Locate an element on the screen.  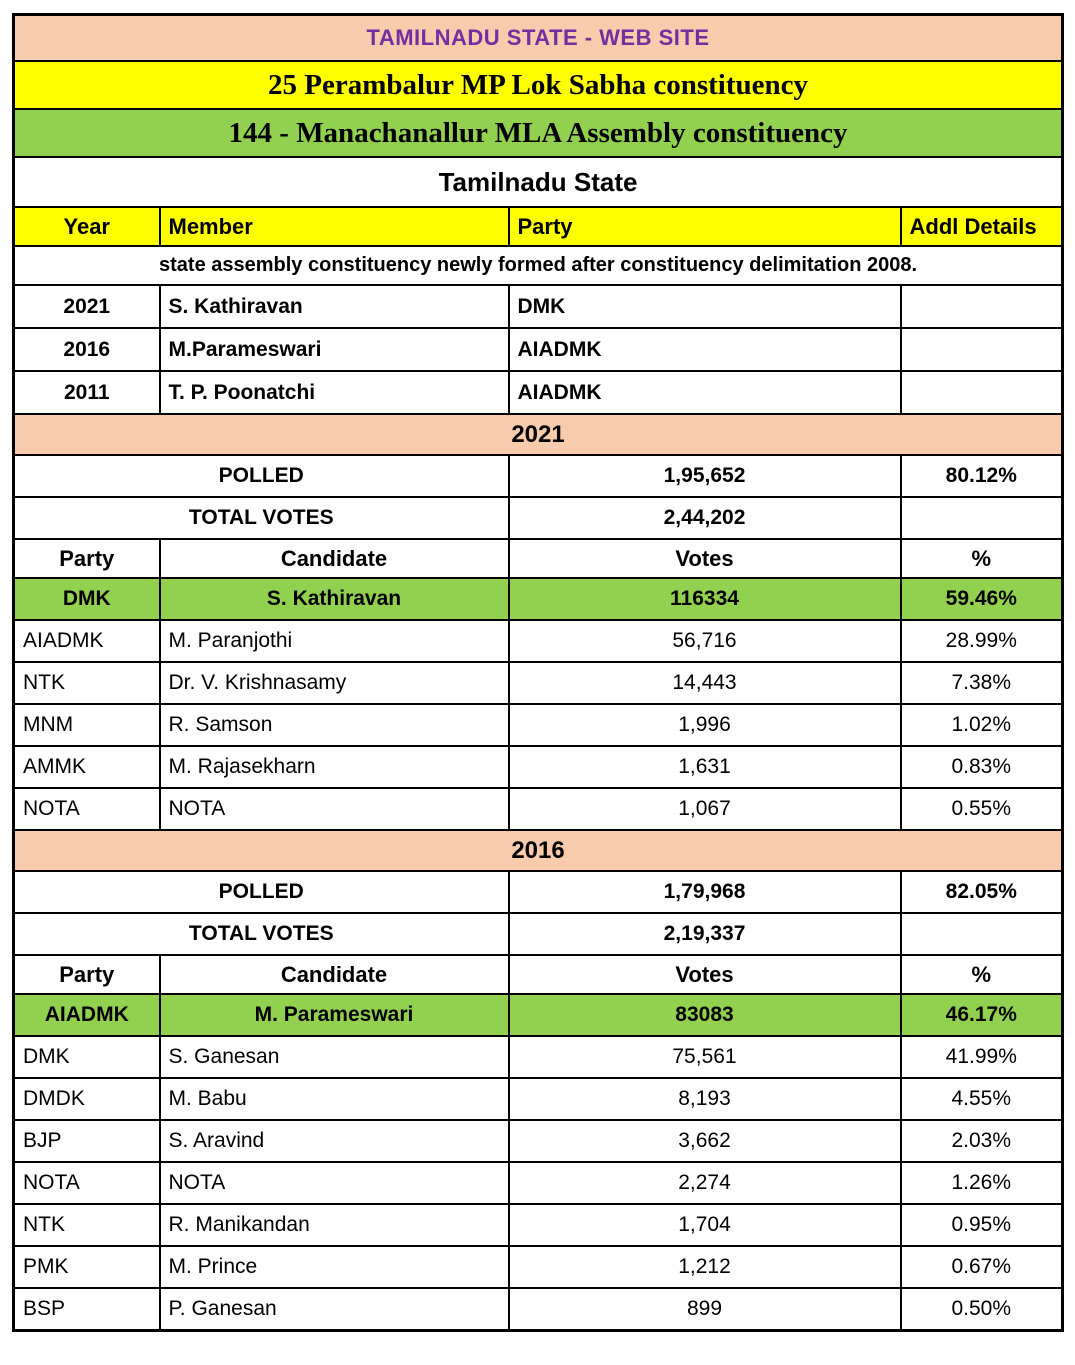
lok-sabha-title-row: 25 Perambalur MP Lok Sabha constituency is located at coordinates (538, 85).